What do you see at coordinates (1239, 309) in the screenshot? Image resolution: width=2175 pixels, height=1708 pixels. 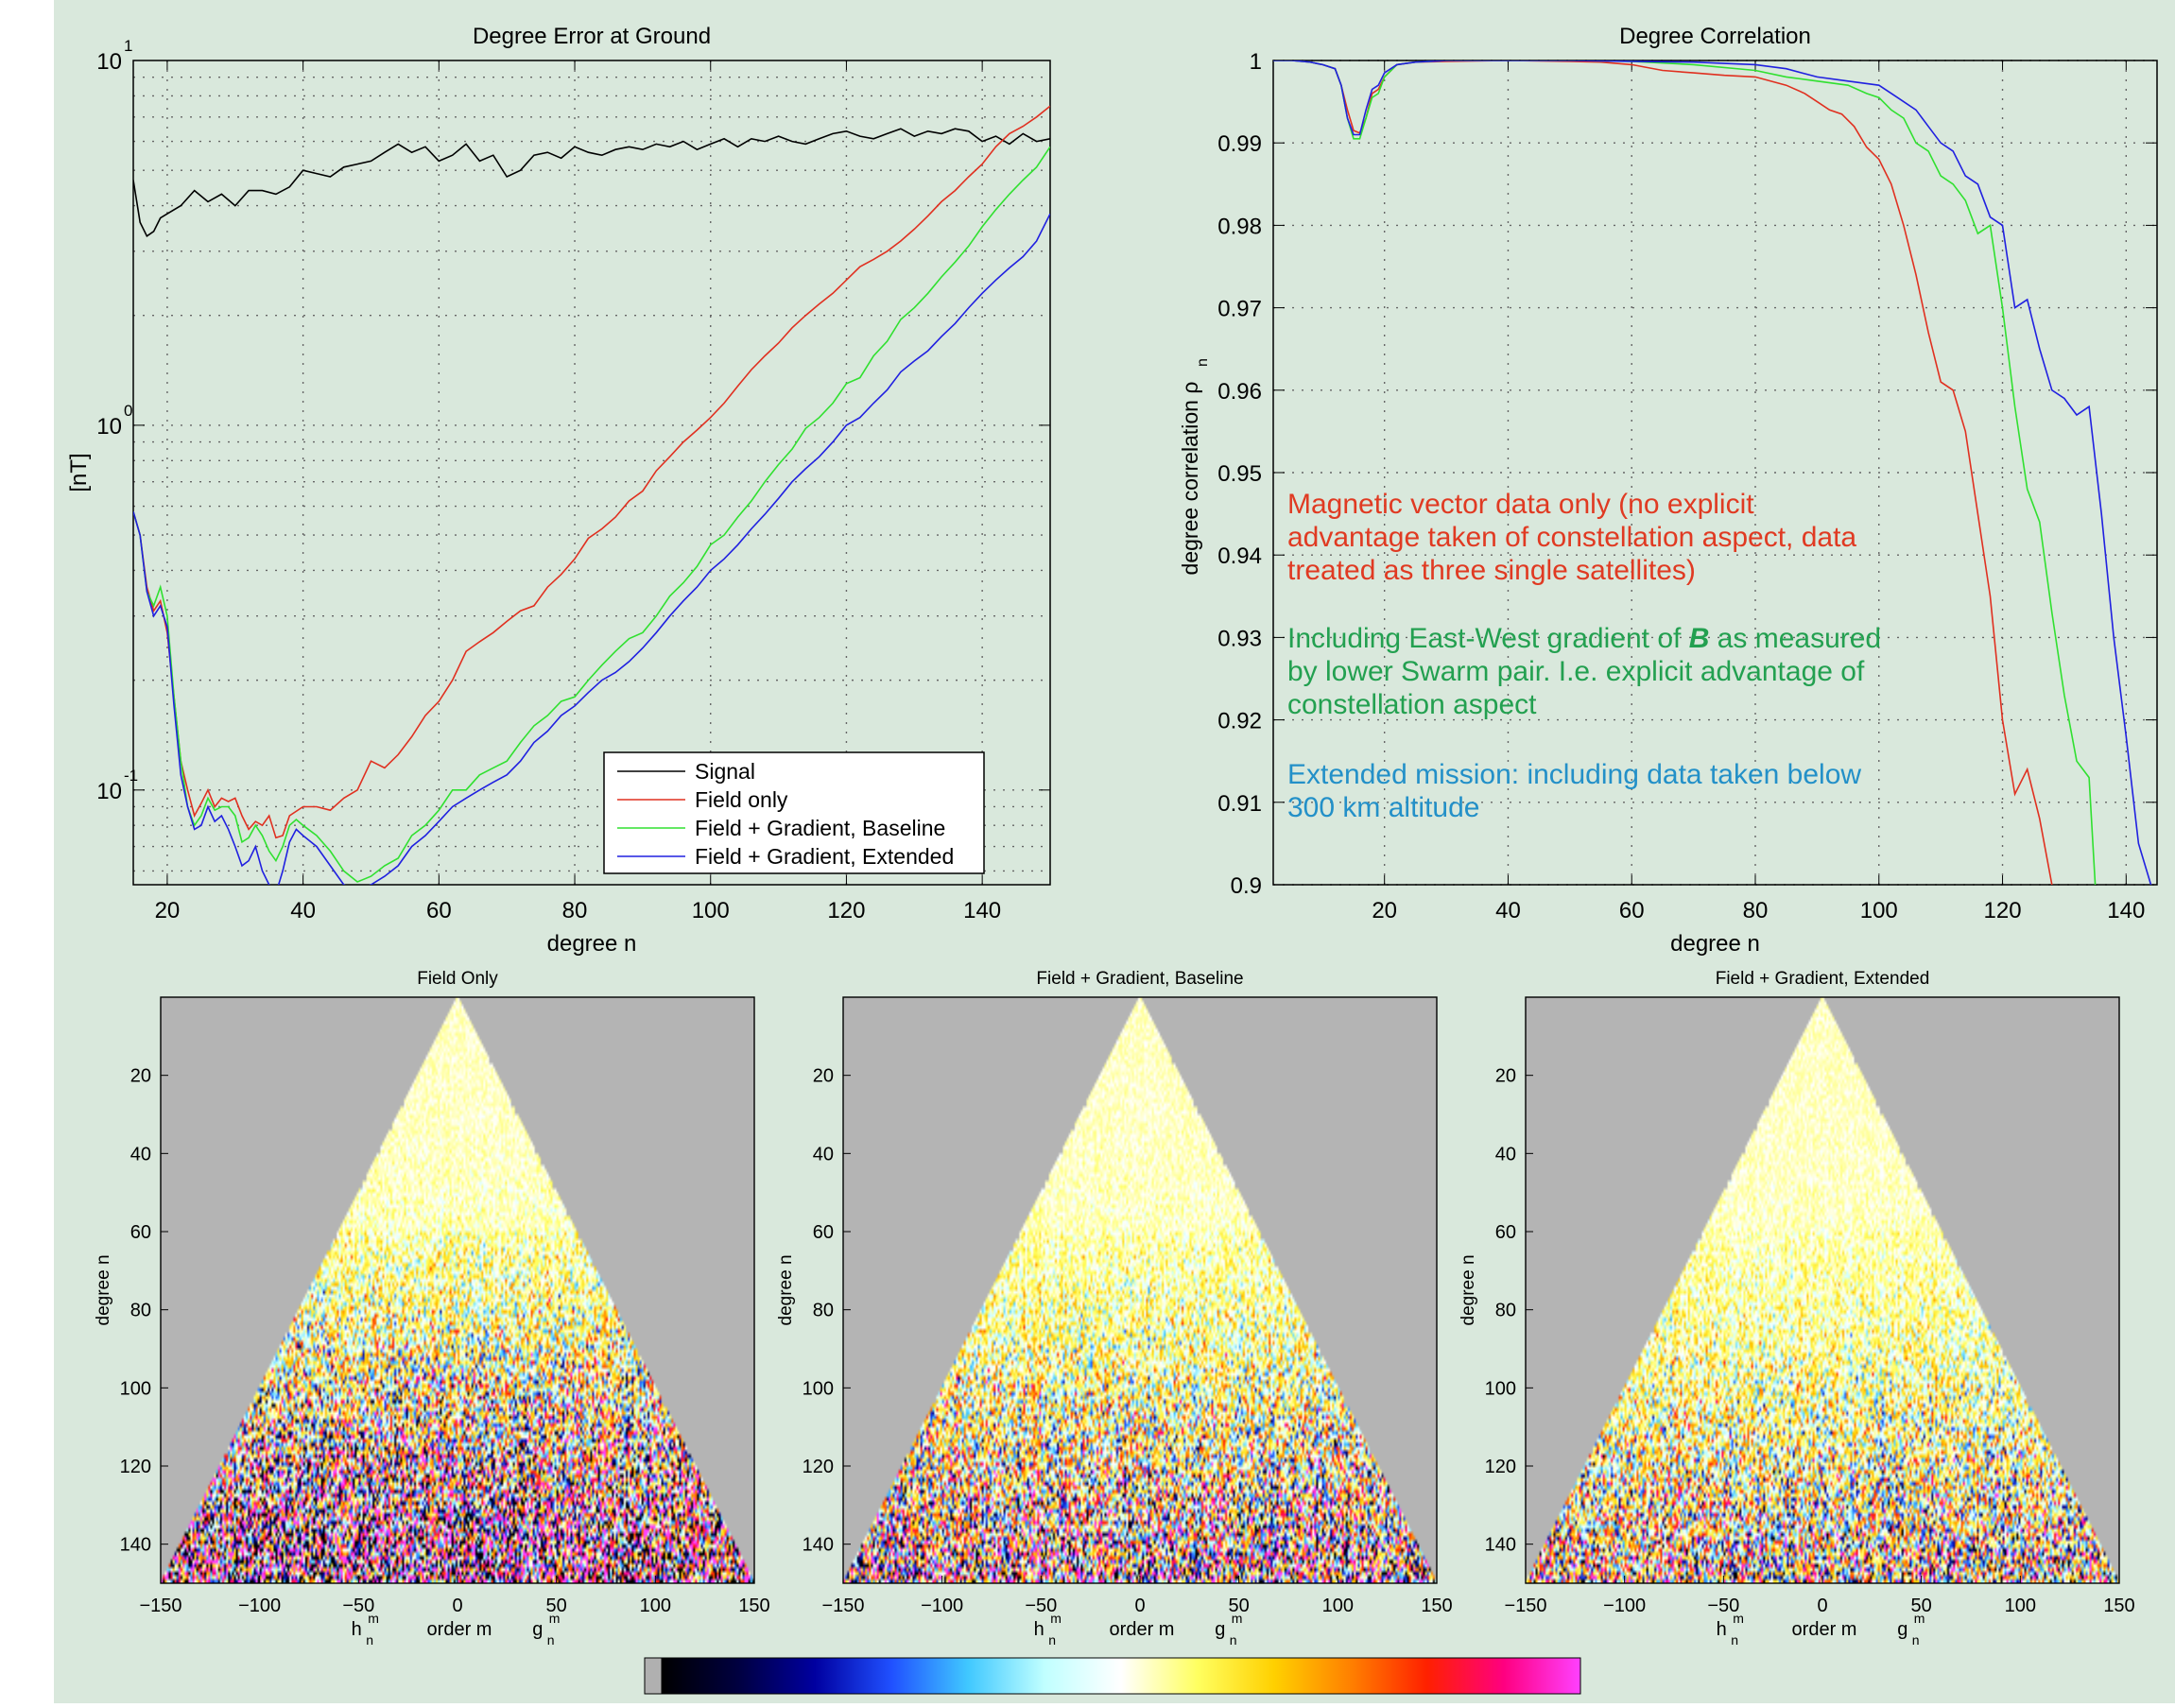 I see `y-tick-label: 0.97` at bounding box center [1239, 309].